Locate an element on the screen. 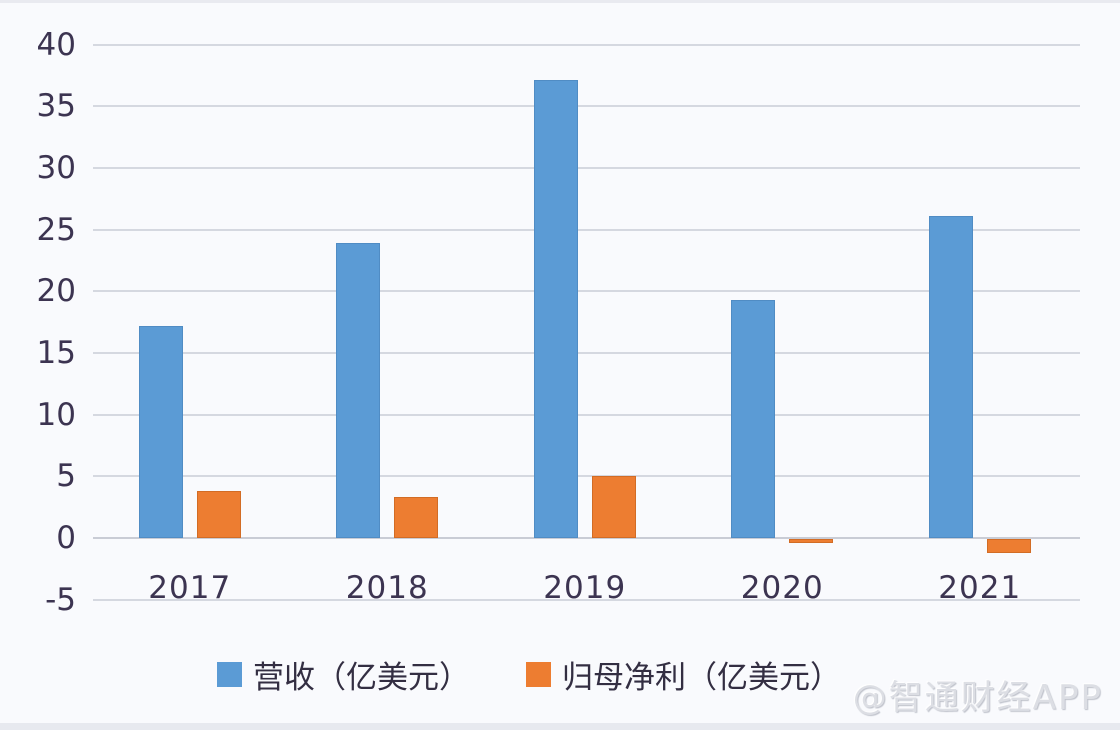  legend-label: 营收（亿美元） is located at coordinates (361, 678).